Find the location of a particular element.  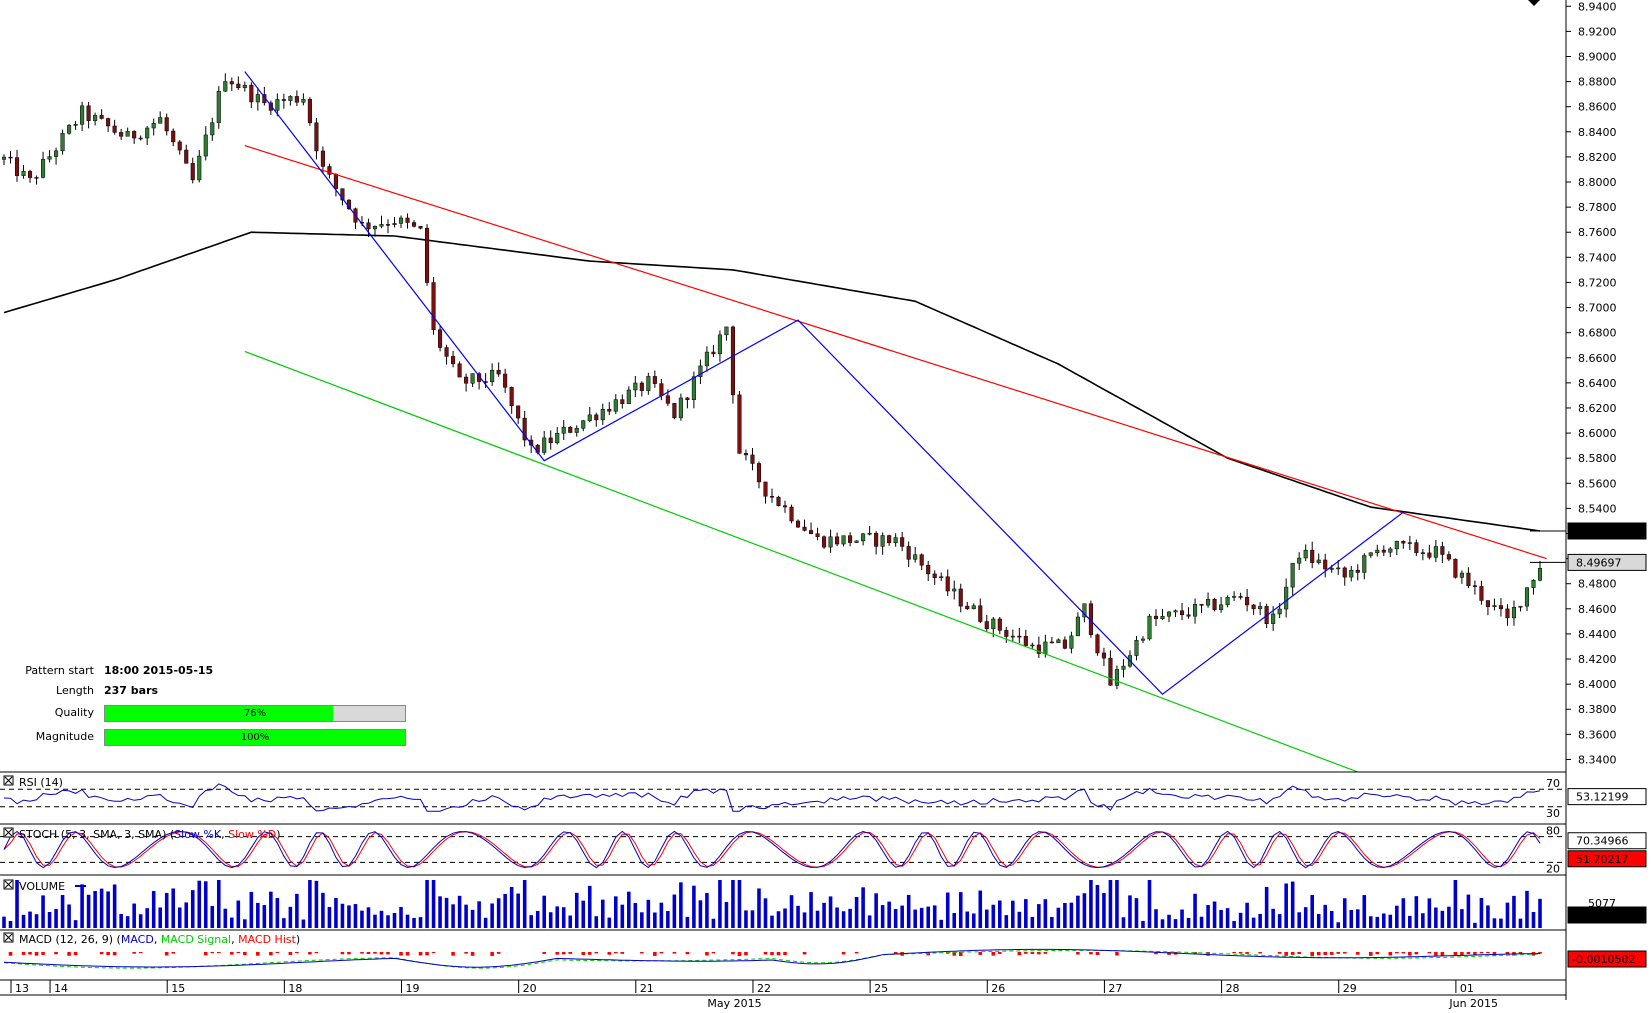

caret-down-icon is located at coordinates (1534, 3).